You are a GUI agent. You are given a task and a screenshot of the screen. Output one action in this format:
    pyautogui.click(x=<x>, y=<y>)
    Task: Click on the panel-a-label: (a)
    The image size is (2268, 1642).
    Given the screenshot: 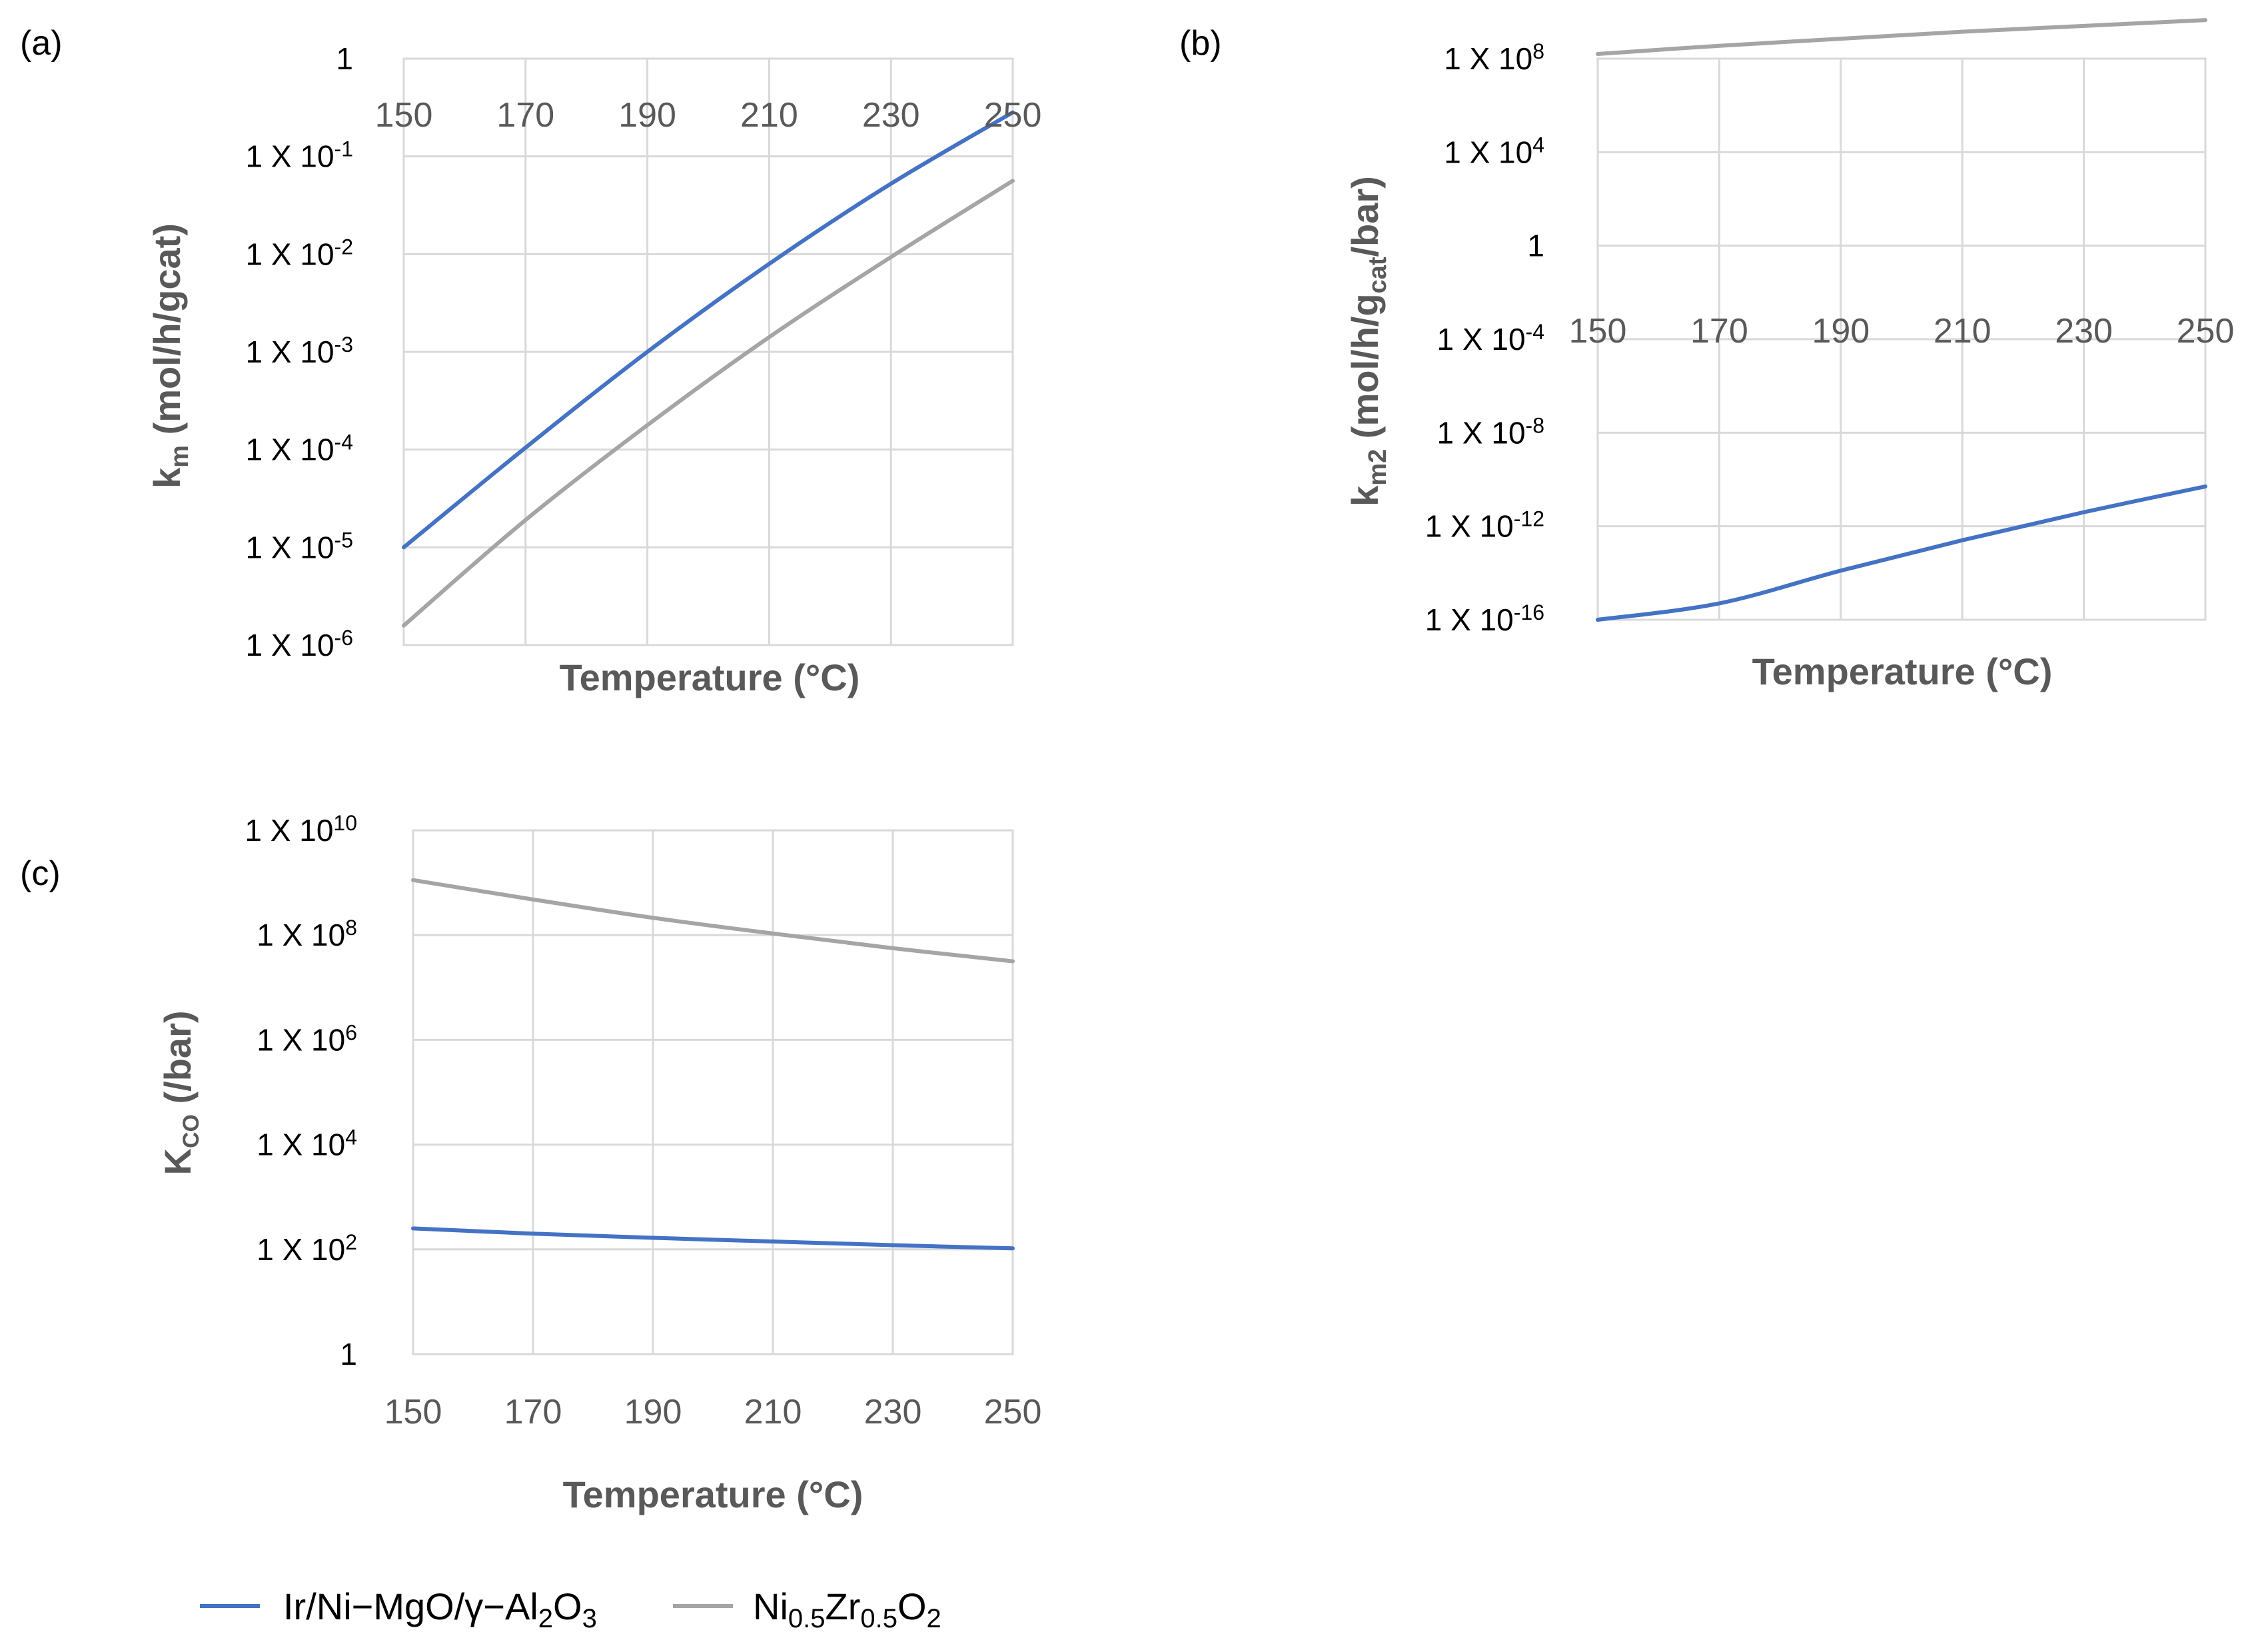 What is the action you would take?
    pyautogui.click(x=41, y=44)
    